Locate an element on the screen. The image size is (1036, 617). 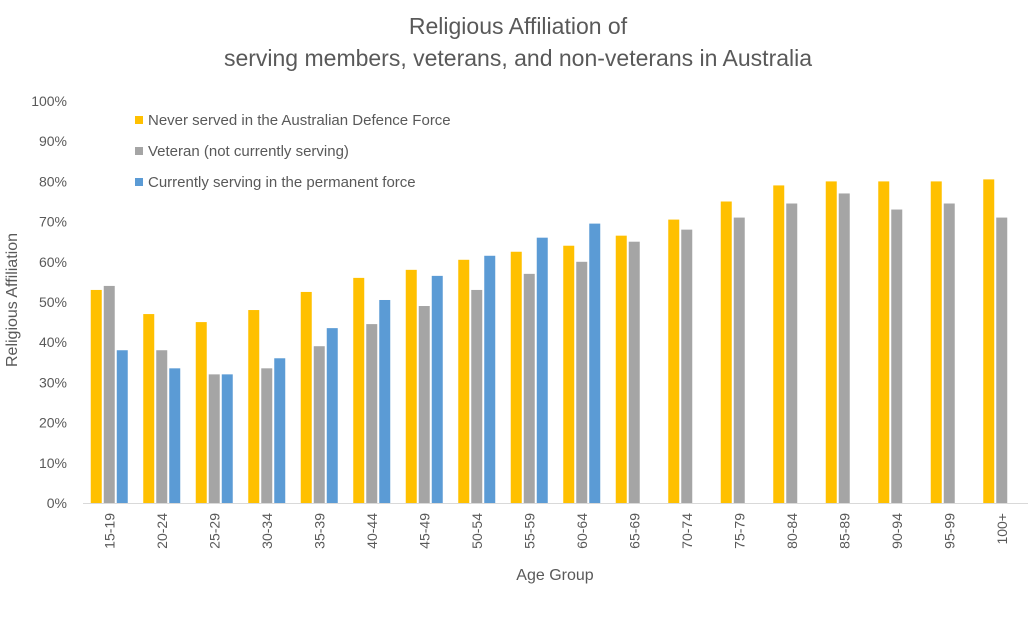
y-tick-label: 60% is located at coordinates (53, 262).